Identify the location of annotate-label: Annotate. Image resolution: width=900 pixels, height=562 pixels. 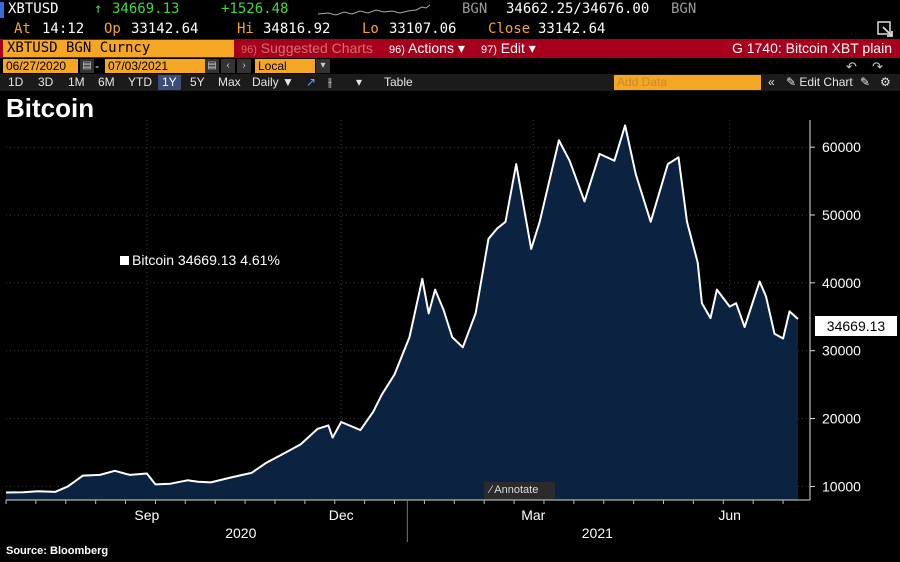
(516, 490).